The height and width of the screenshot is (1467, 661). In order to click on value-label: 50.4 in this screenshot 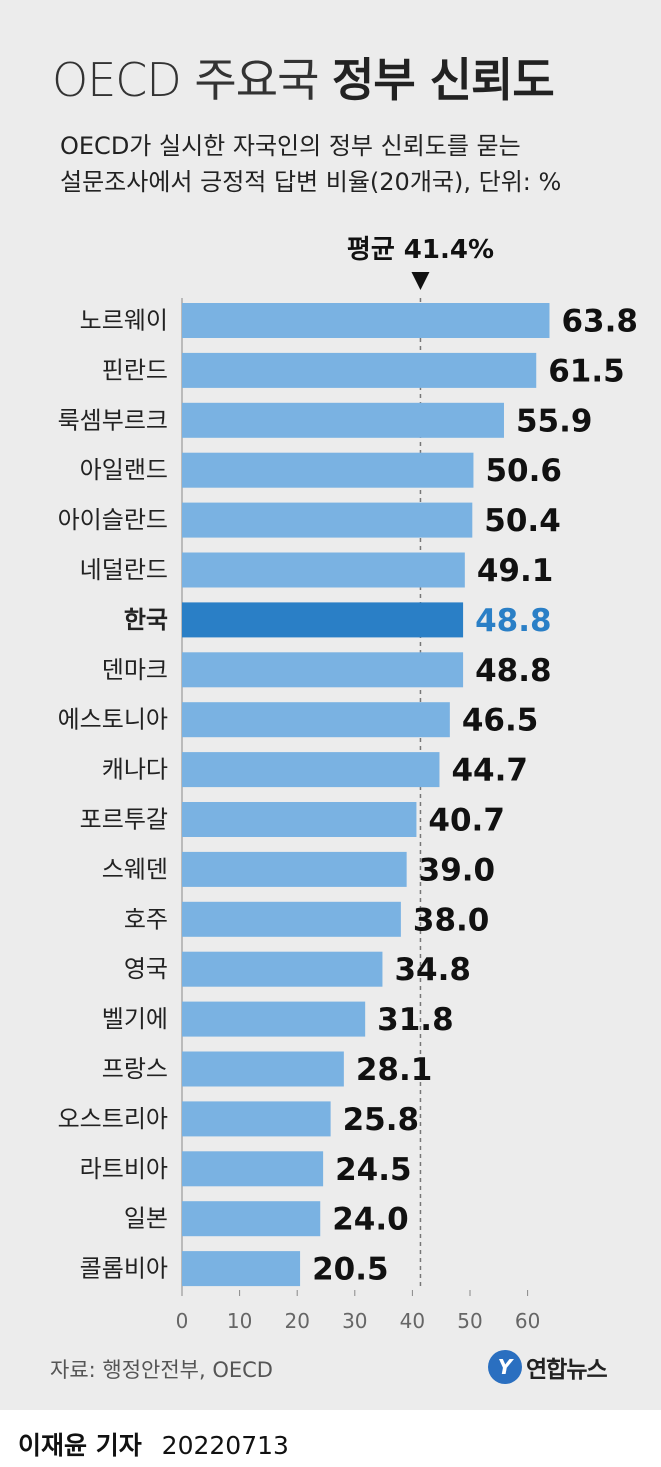, I will do `click(522, 521)`.